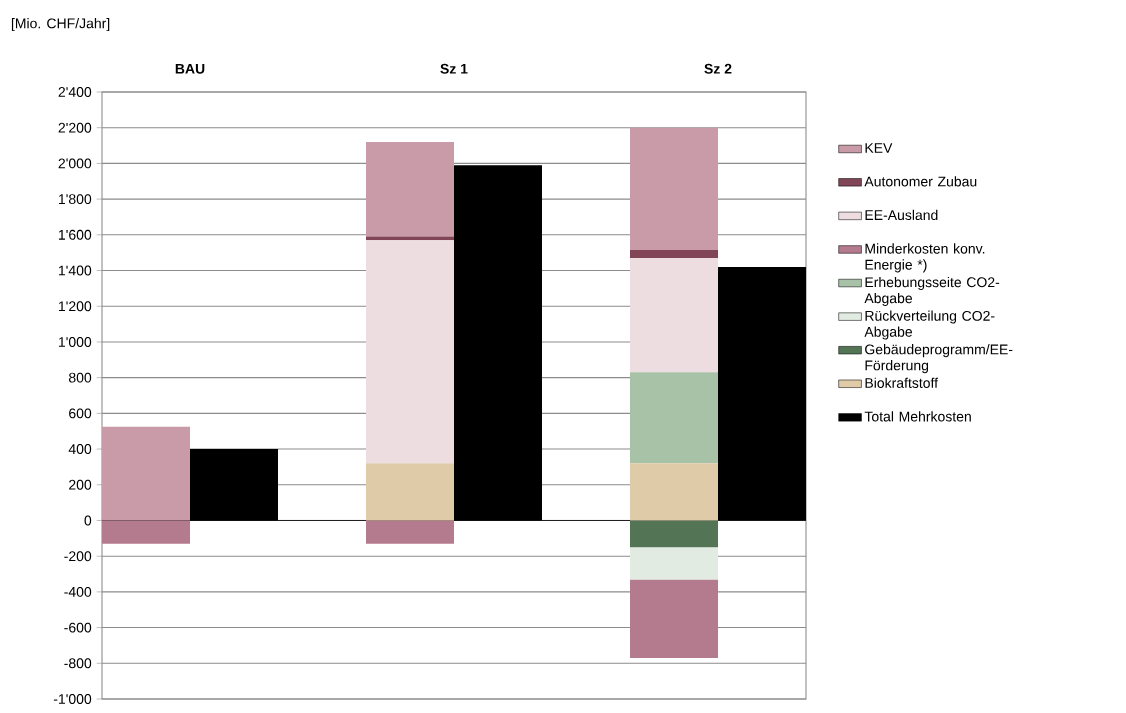 The height and width of the screenshot is (713, 1126). Describe the element at coordinates (75, 270) in the screenshot. I see `y-tick-label: 1'400` at that location.